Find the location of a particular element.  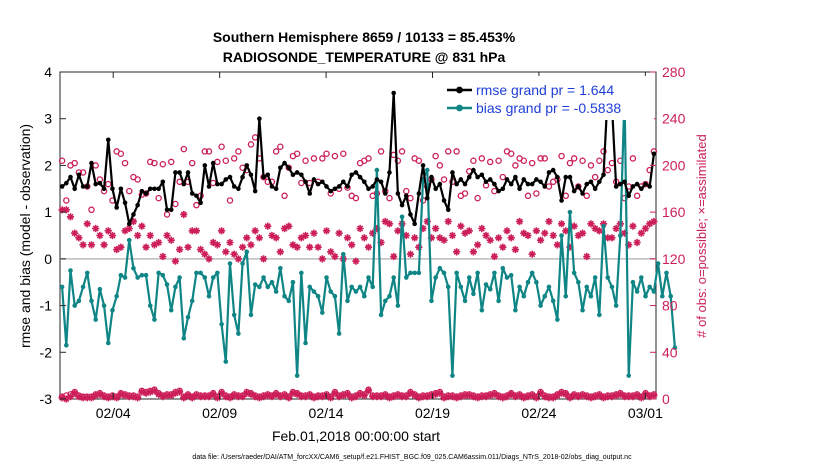

legend-rmse-label: rmse grand pr = 1.644 is located at coordinates (545, 90).